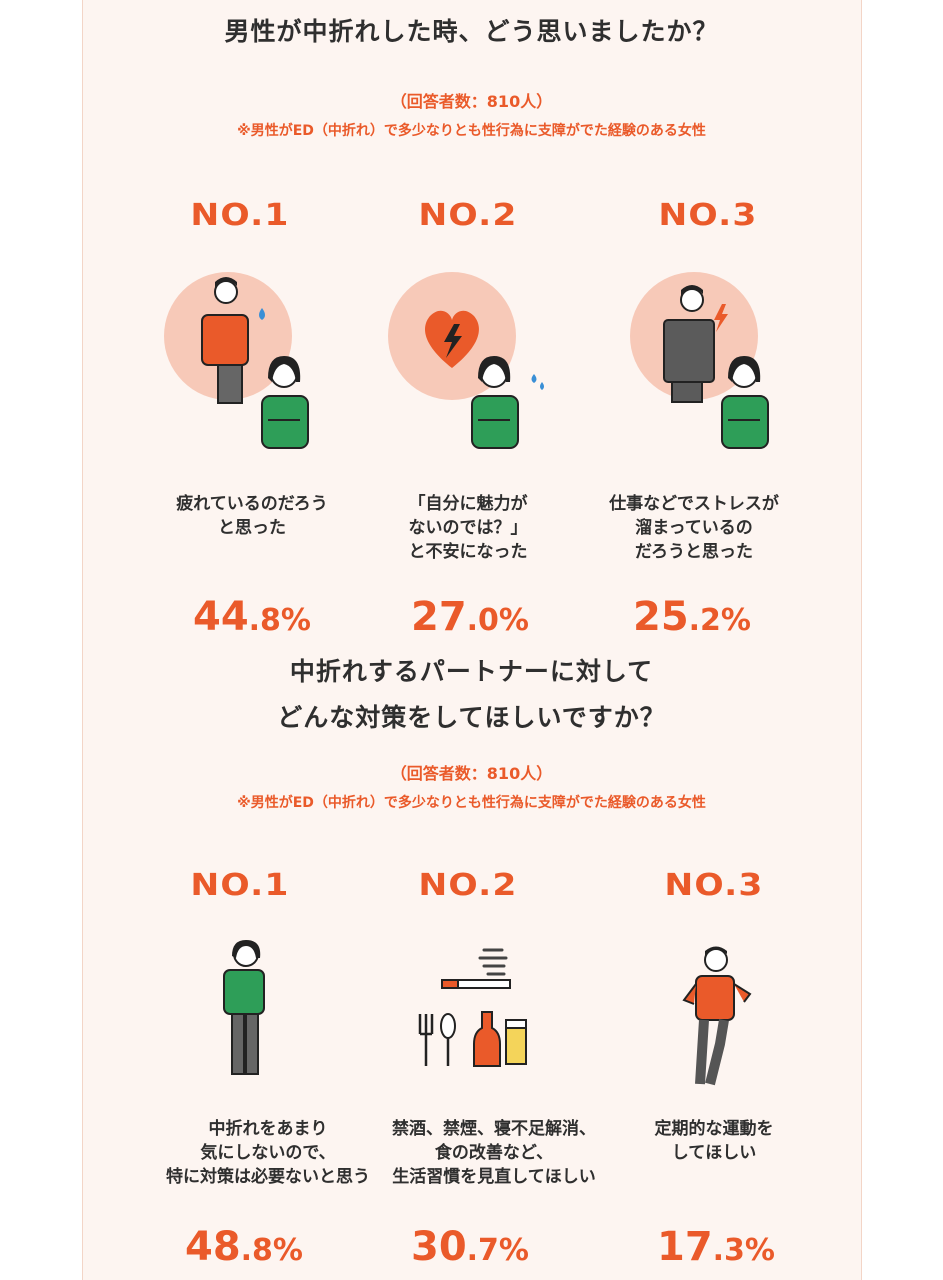 The image size is (943, 1280). What do you see at coordinates (715, 1247) in the screenshot?
I see `section2-pct-3: 17.3%` at bounding box center [715, 1247].